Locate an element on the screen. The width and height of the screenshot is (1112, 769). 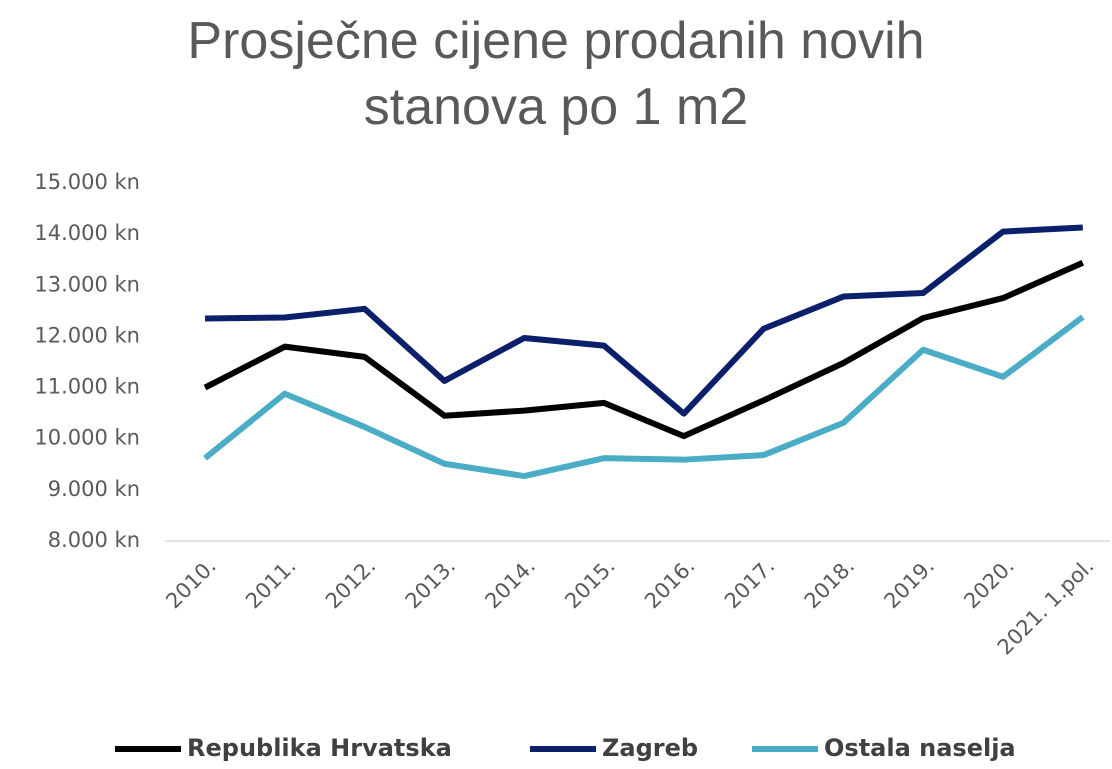
y-tick-label: 14.000 kn is located at coordinates (87, 233).